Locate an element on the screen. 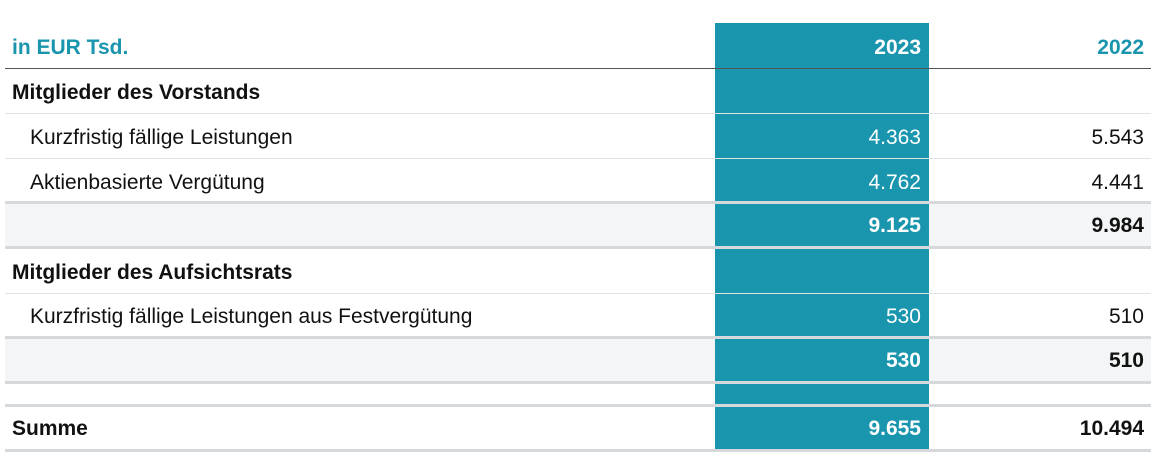  table-row: Aktienbasierte Vergütung 4.762 4.441 is located at coordinates (578, 181).